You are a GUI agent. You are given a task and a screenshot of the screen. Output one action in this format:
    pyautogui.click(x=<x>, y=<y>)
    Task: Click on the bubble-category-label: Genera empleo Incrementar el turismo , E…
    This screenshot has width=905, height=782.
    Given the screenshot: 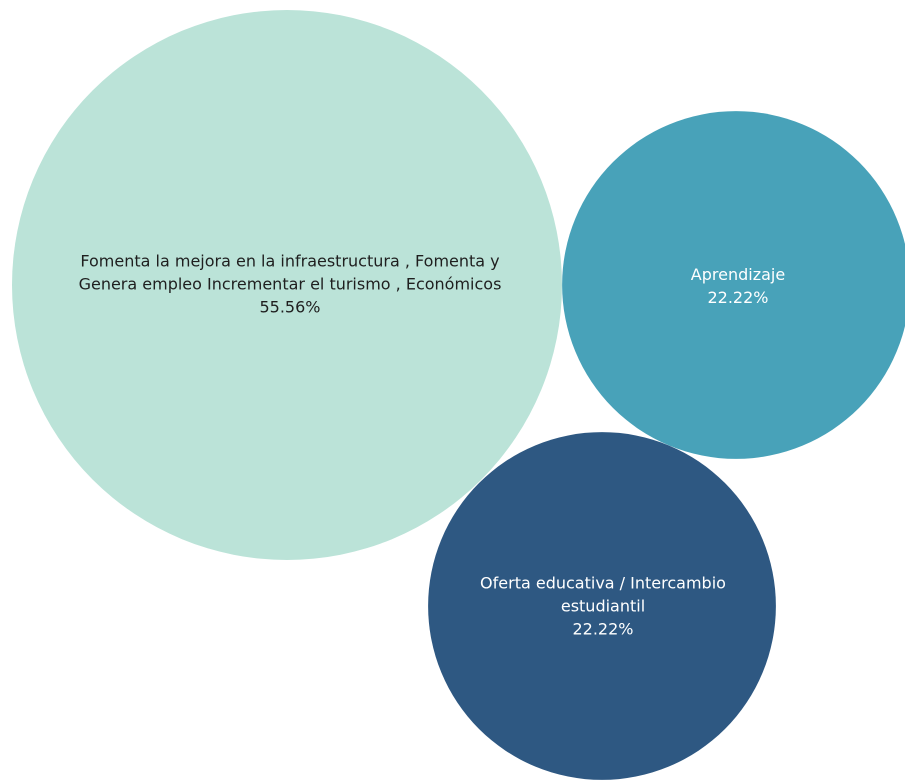 What is the action you would take?
    pyautogui.click(x=290, y=284)
    